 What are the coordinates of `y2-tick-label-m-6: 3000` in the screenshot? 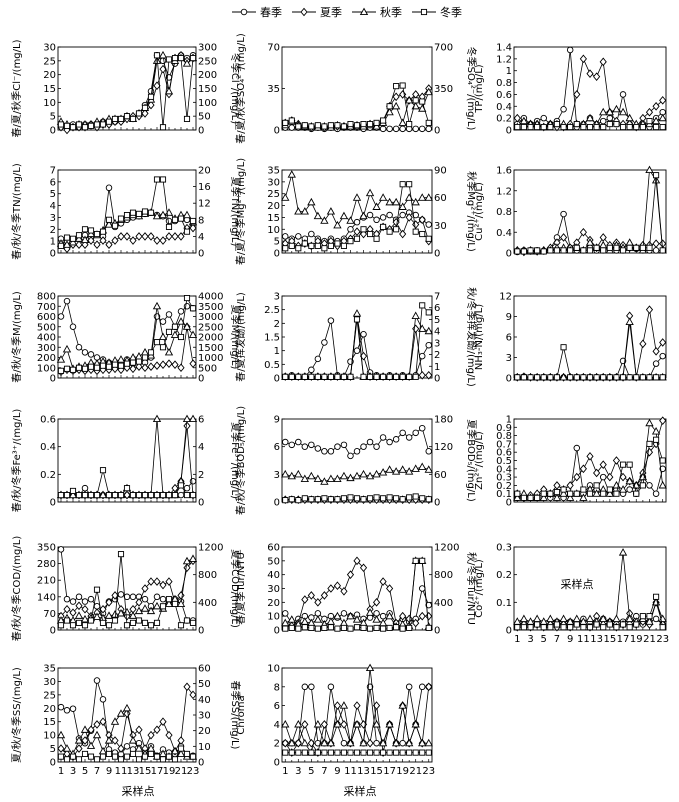 It's located at (210, 317).